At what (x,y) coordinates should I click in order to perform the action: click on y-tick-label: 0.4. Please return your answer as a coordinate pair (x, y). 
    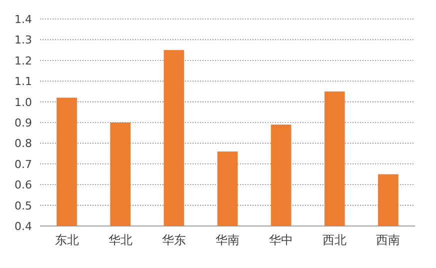
    Looking at the image, I should click on (23, 226).